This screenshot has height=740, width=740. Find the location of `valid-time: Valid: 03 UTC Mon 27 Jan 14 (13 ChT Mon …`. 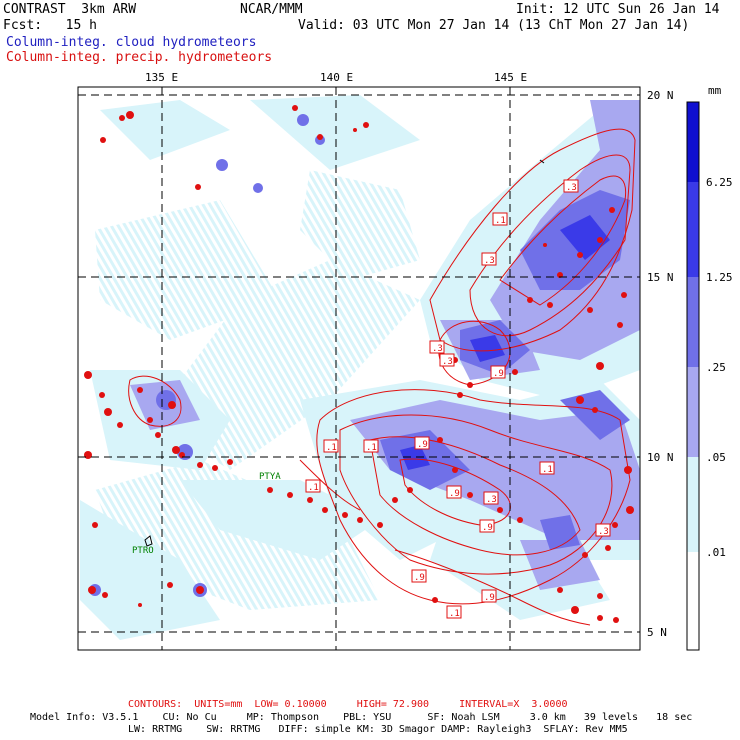

valid-time: Valid: 03 UTC Mon 27 Jan 14 (13 ChT Mon … is located at coordinates (494, 25).